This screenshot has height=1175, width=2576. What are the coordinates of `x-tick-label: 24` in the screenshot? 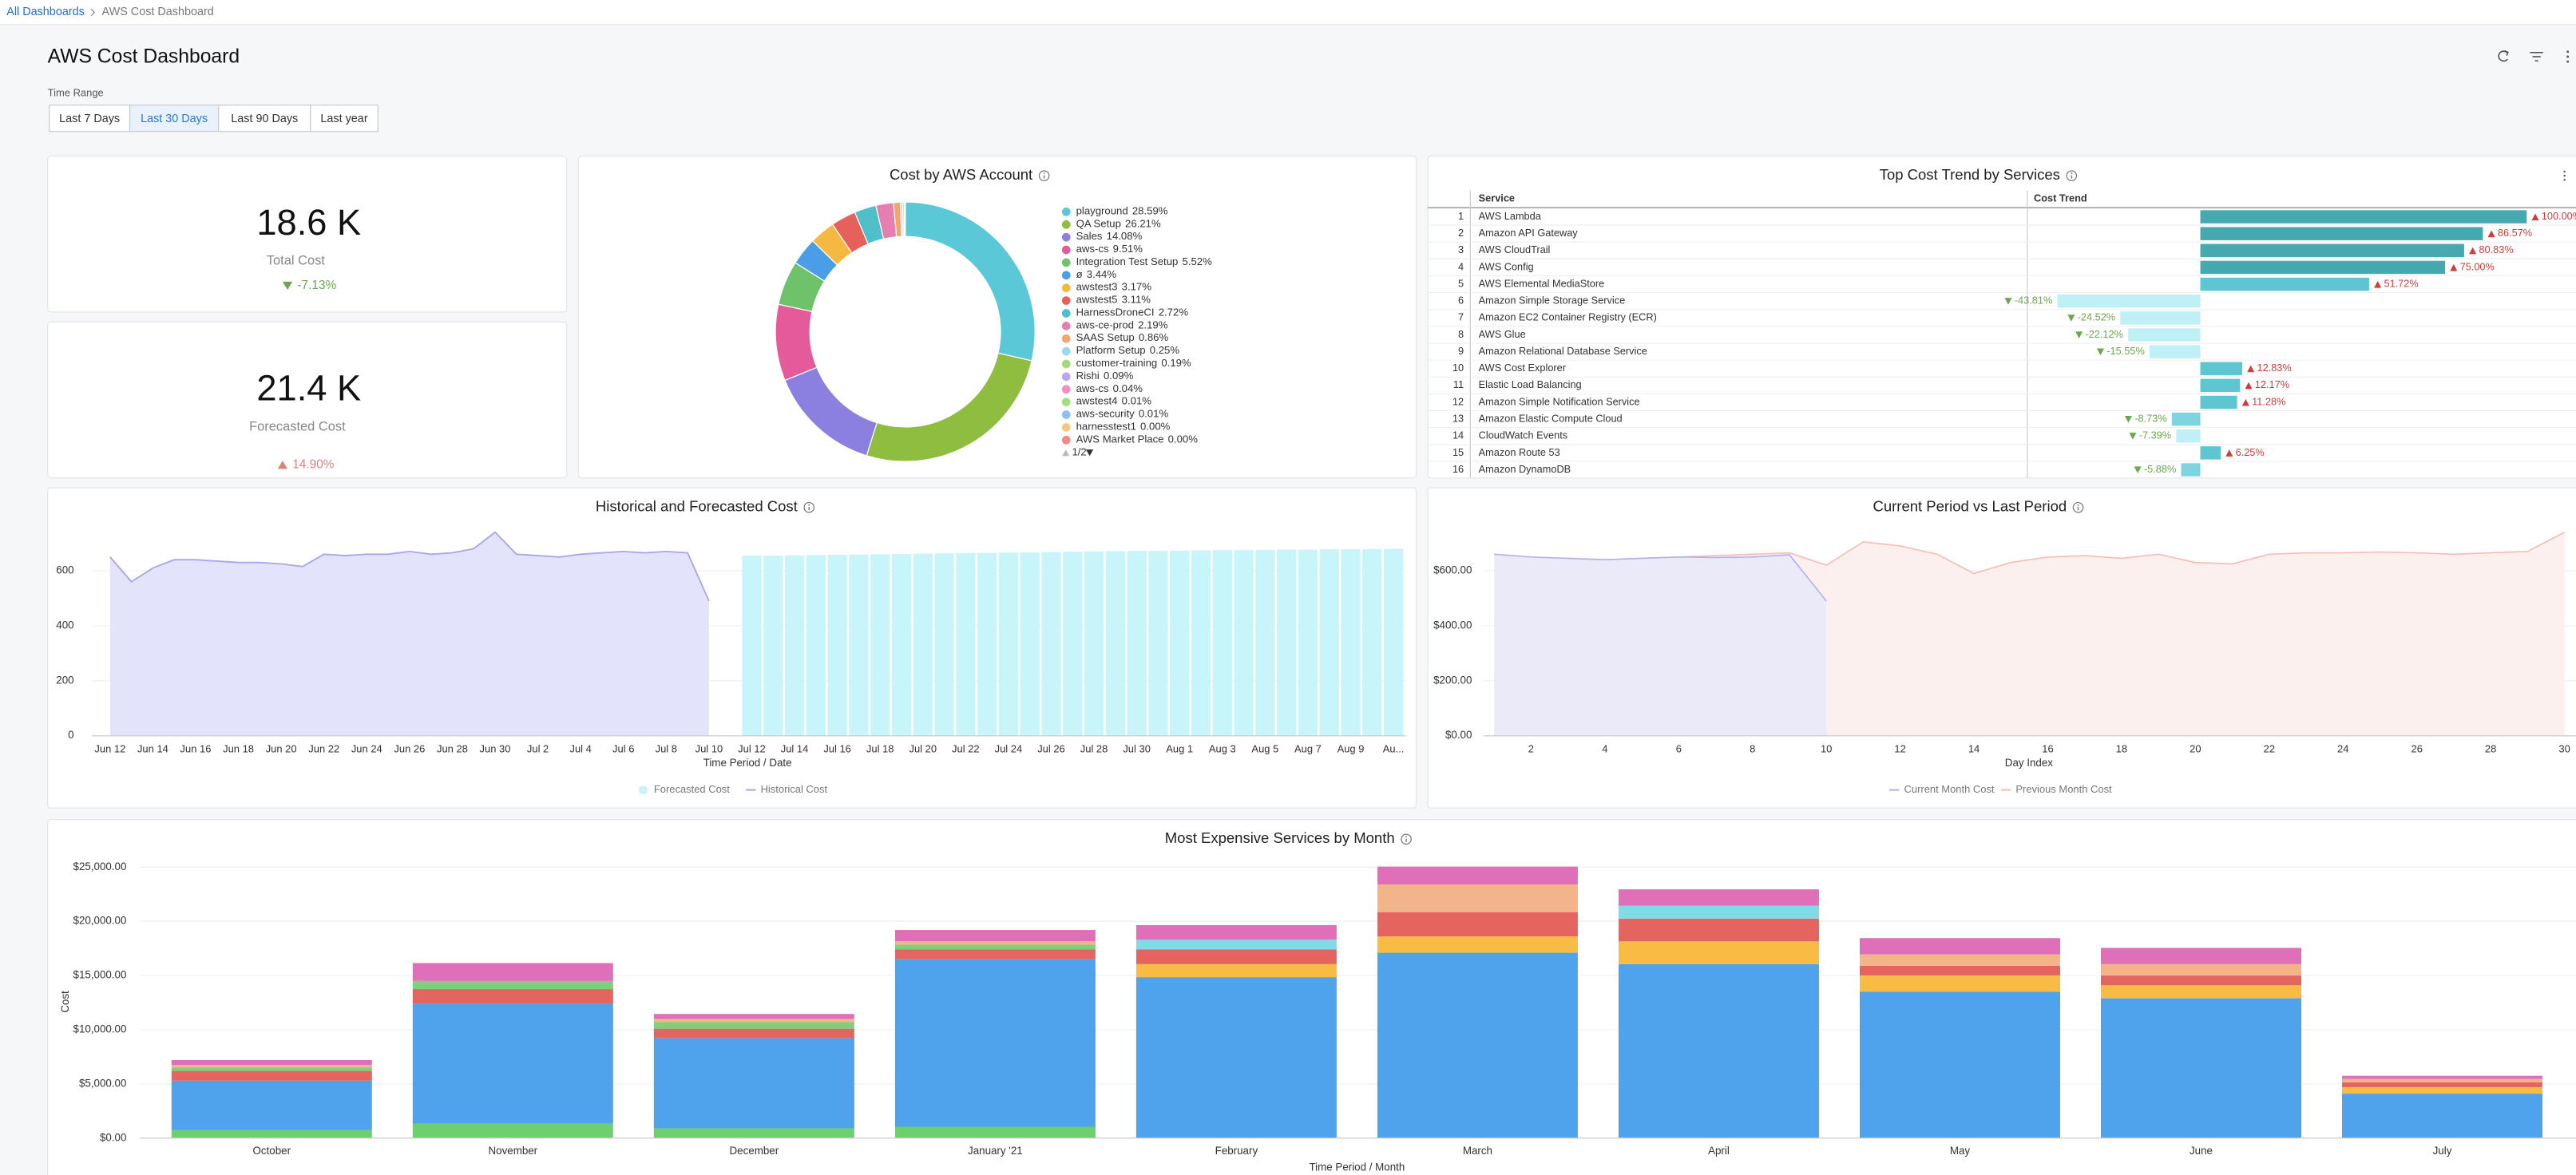 It's located at (2342, 749).